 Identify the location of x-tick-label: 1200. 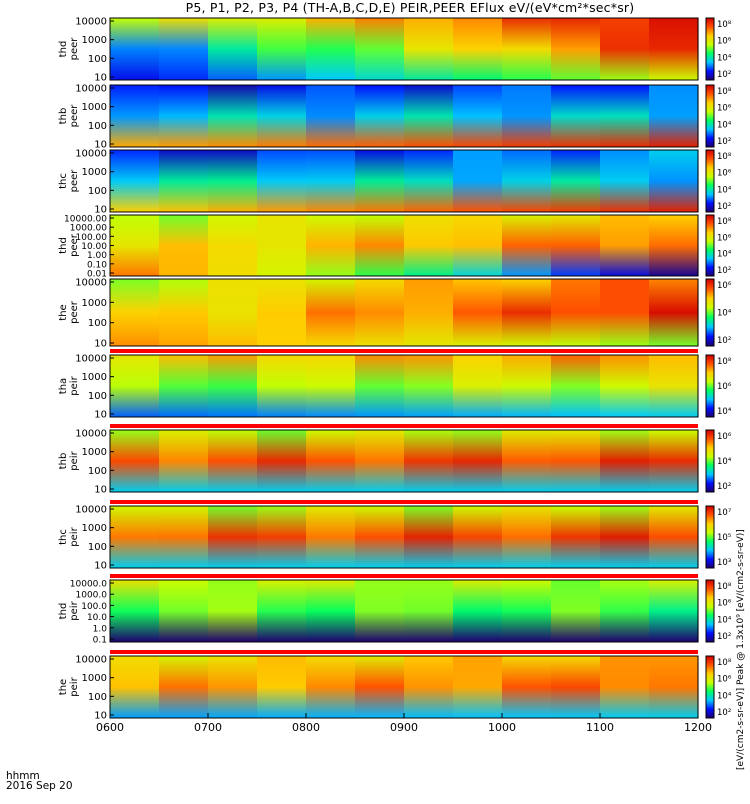
(698, 727).